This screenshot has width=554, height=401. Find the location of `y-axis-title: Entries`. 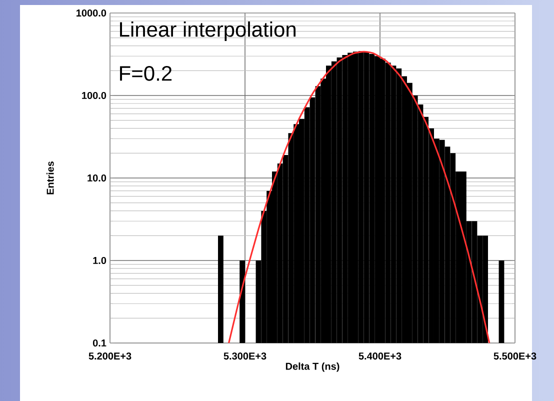

y-axis-title: Entries is located at coordinates (50, 177).